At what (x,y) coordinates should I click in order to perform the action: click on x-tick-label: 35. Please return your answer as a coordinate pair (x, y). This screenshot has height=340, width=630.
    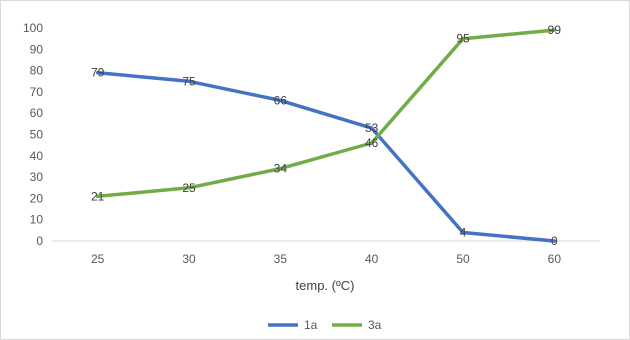
    Looking at the image, I should click on (281, 259).